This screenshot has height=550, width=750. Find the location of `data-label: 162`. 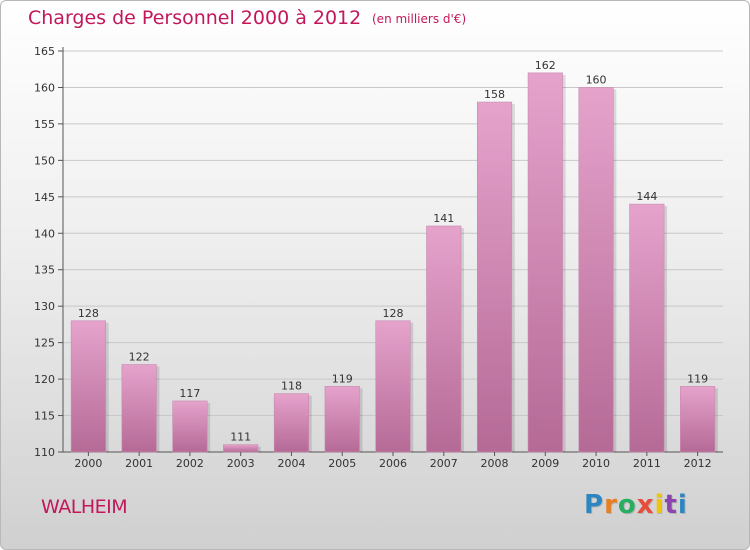

data-label: 162 is located at coordinates (545, 65).